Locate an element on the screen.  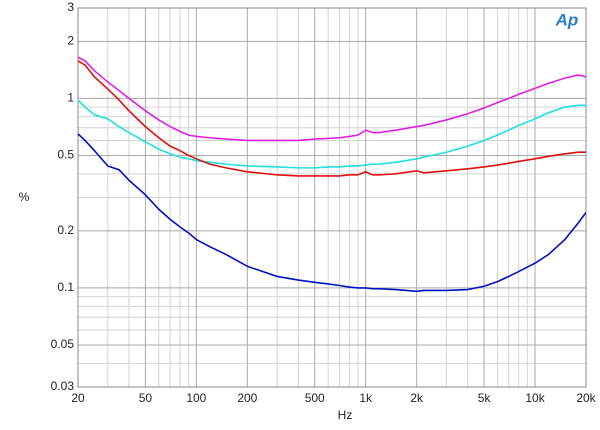
x-tick-label: 20k is located at coordinates (586, 398).